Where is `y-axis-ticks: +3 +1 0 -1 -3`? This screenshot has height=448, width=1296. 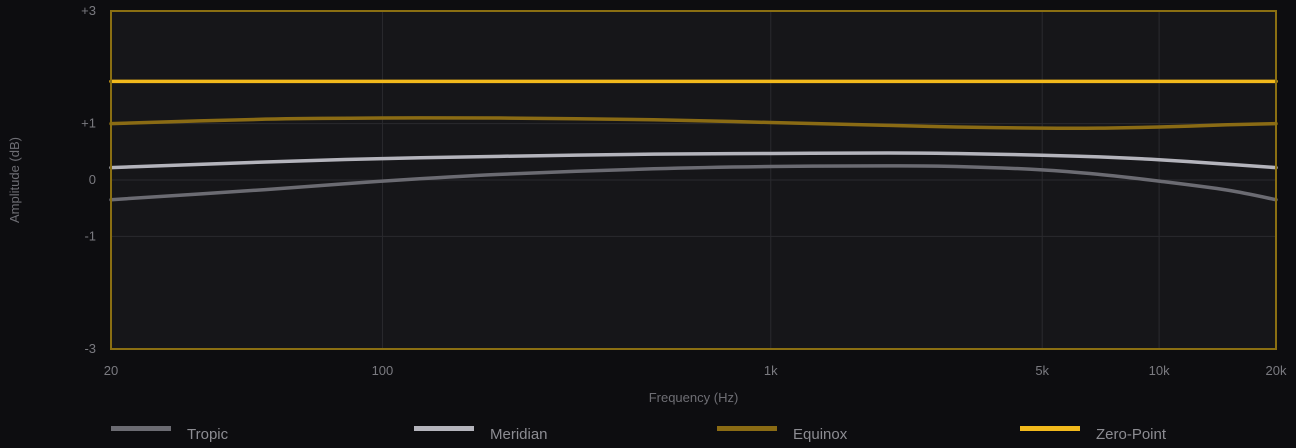 y-axis-ticks: +3 +1 0 -1 -3 is located at coordinates (88, 179).